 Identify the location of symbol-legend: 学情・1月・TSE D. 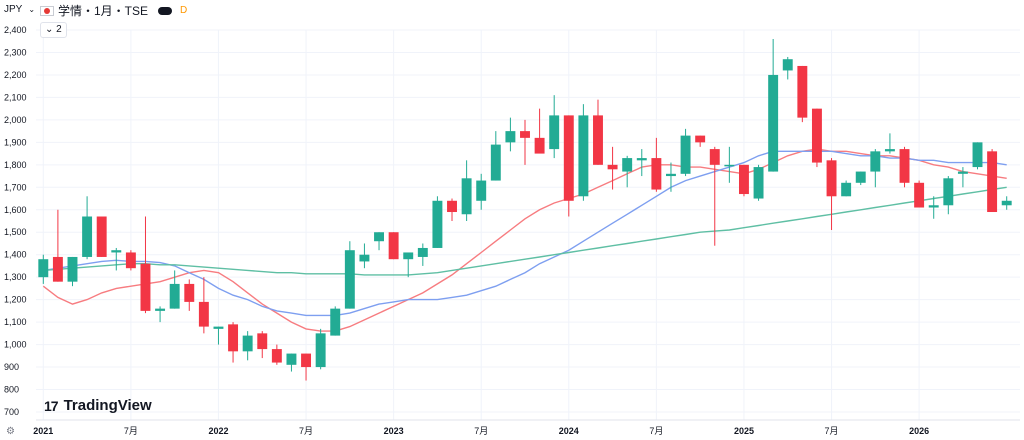
(113, 10).